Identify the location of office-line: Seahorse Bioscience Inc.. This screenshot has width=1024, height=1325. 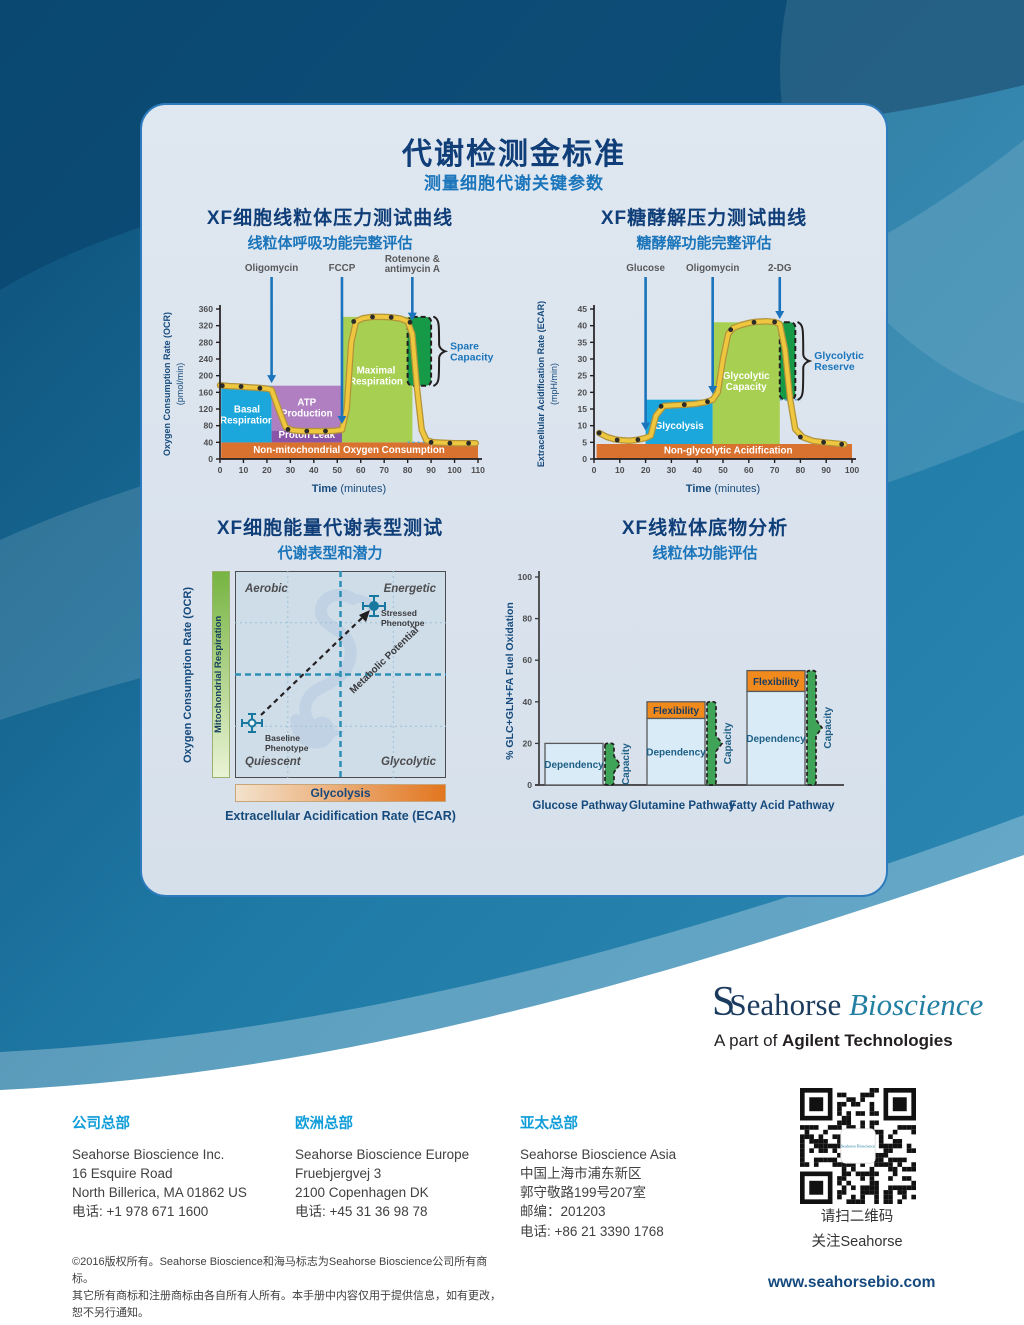
(148, 1154).